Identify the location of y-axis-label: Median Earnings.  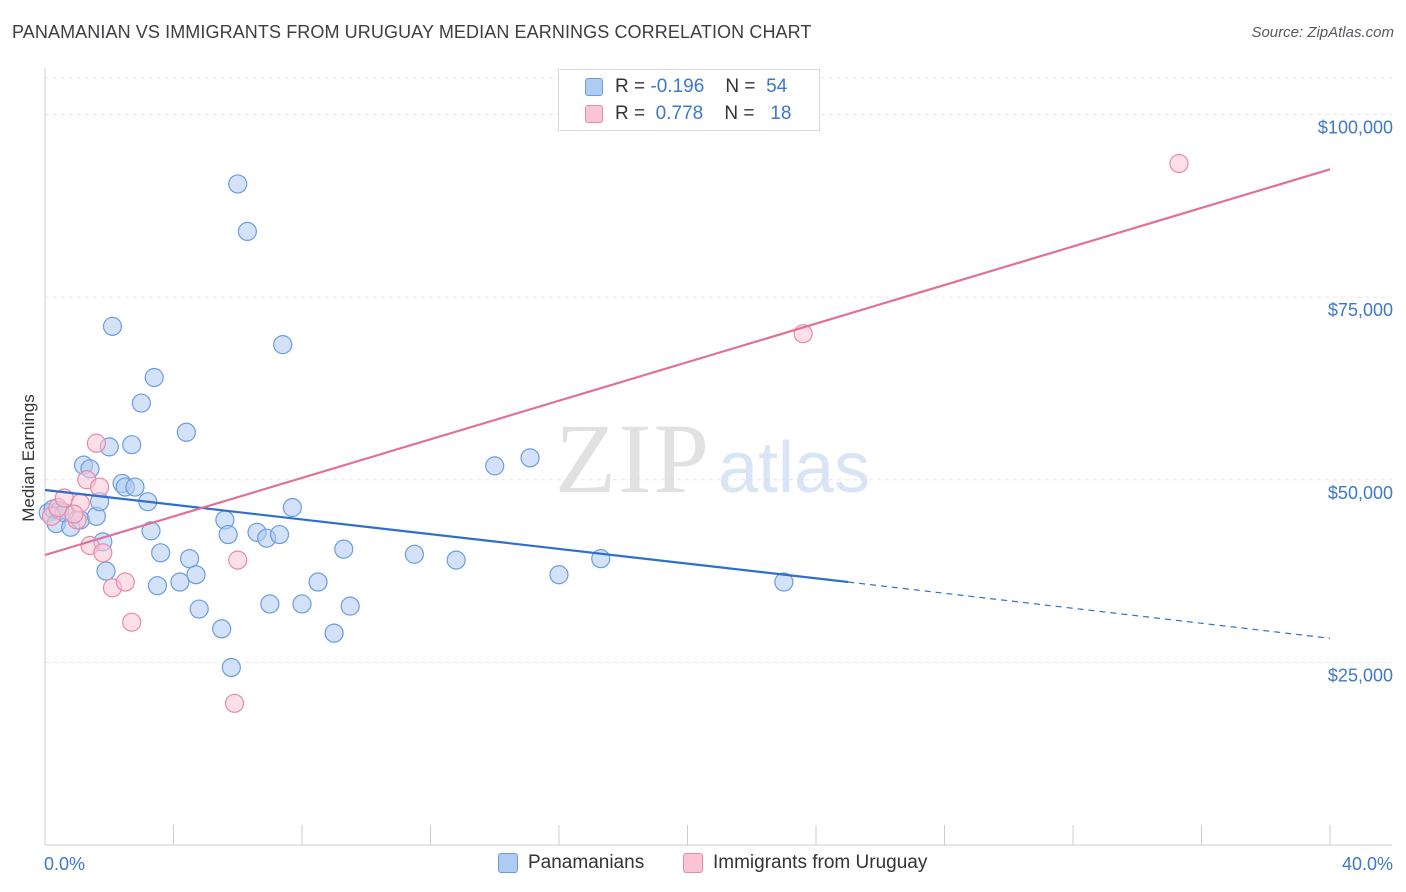
(28, 458).